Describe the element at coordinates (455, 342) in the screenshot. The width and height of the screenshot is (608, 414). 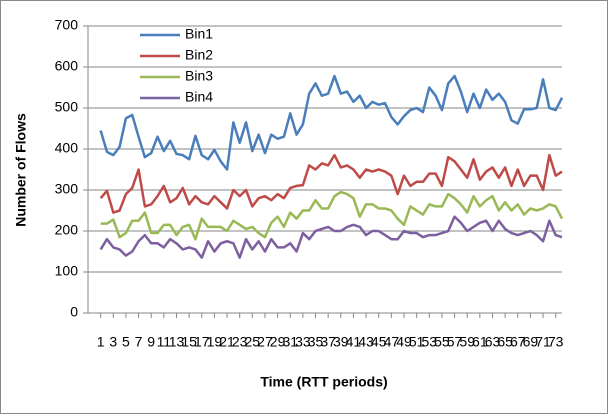
I see `x-tick-label: 57` at that location.